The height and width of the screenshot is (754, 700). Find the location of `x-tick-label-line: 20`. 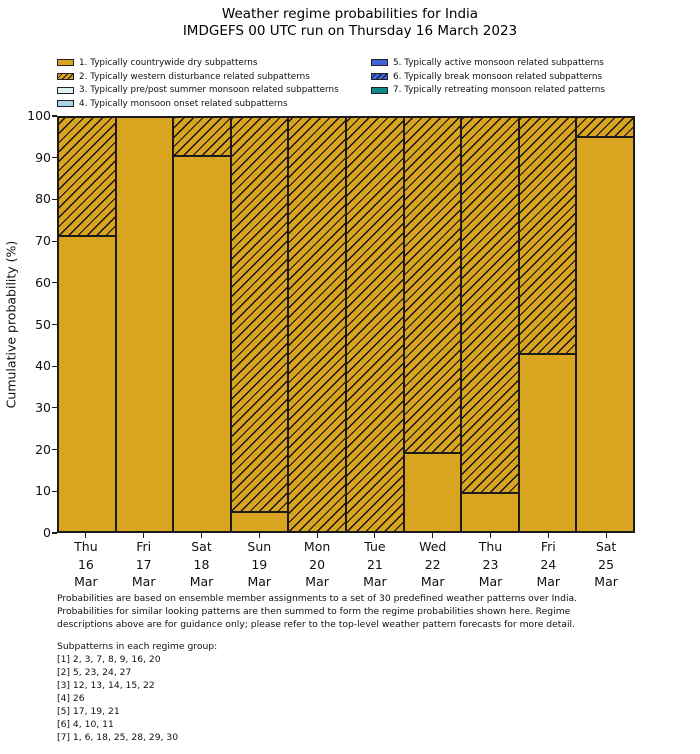

x-tick-label-line: 20 is located at coordinates (317, 564).